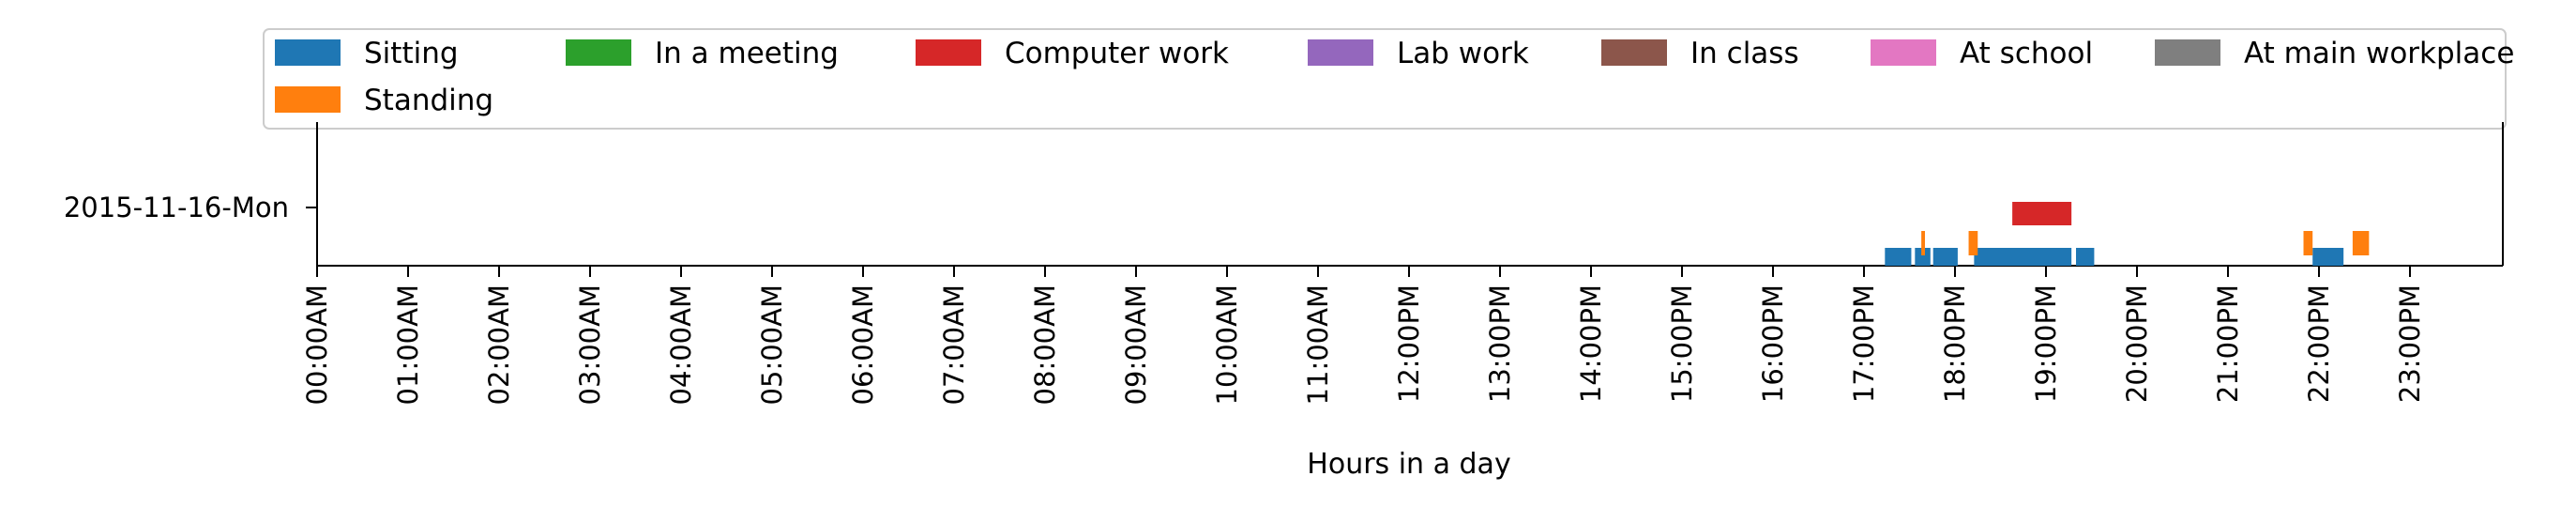 Image resolution: width=2576 pixels, height=507 pixels. I want to click on x-tick-label: 19:00PM, so click(2046, 344).